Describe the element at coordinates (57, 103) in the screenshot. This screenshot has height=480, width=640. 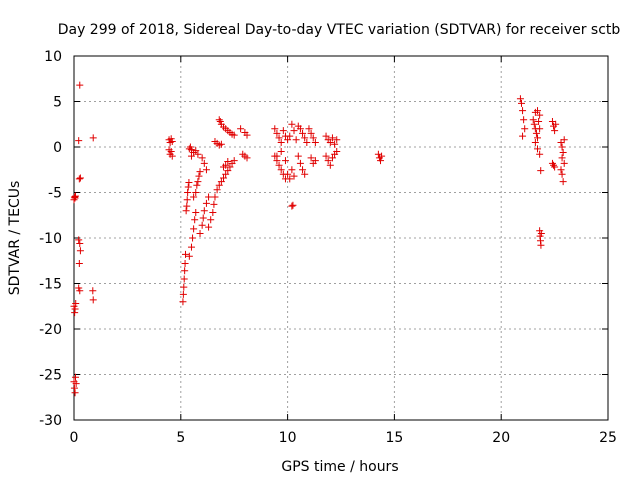
I see `y-tick-label: 5` at that location.